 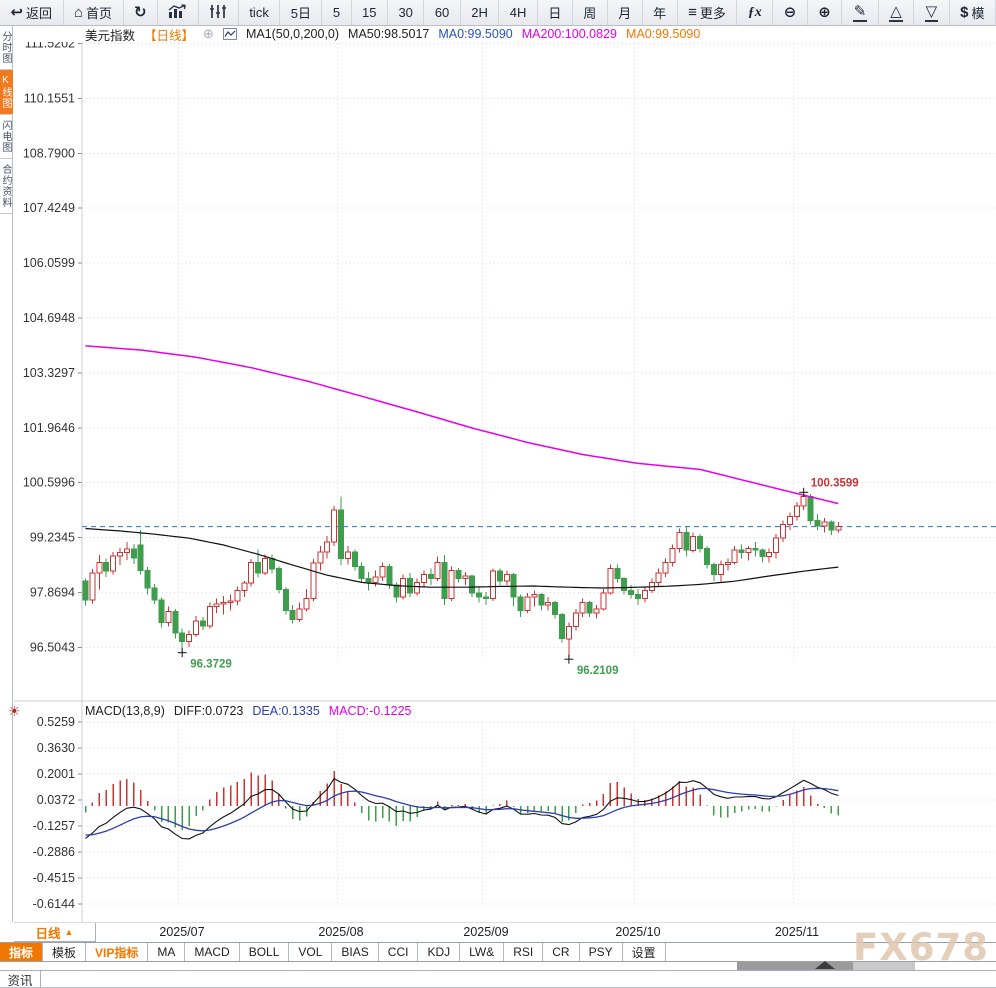 I want to click on macd-value: MACD:-0.1225, so click(x=370, y=711).